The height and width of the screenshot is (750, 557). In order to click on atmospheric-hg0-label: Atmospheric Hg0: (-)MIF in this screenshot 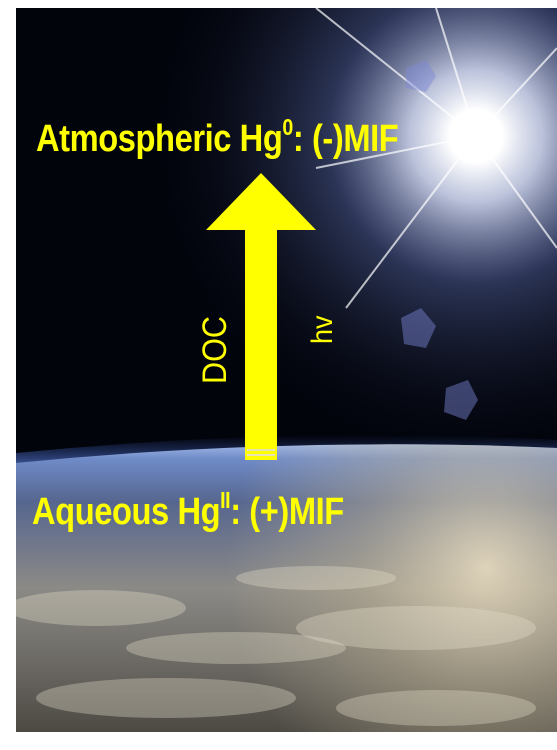, I will do `click(217, 138)`.